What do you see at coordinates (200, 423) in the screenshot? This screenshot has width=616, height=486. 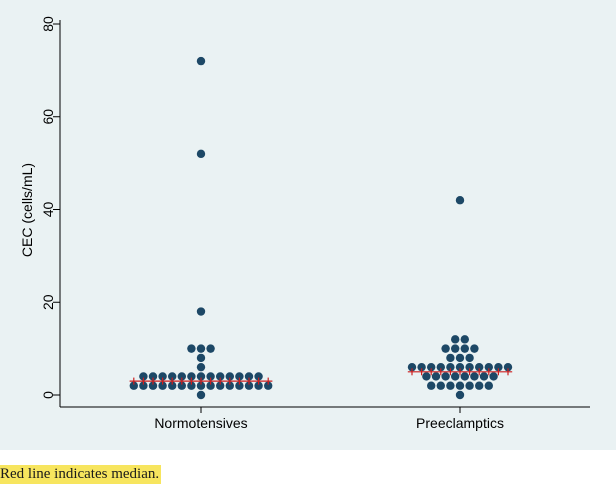 I see `x-tick-label: Normotensives` at bounding box center [200, 423].